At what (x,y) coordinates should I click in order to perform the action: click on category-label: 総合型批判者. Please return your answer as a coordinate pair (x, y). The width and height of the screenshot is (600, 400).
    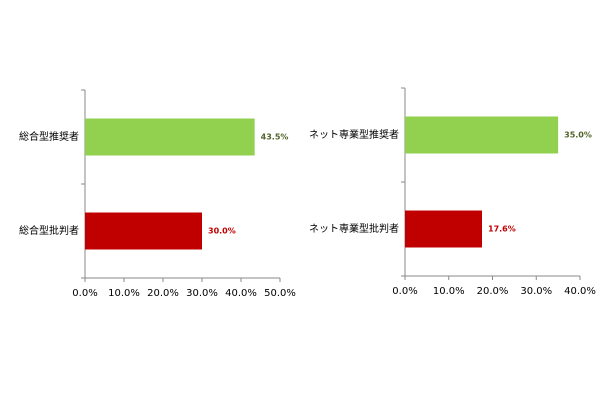
    Looking at the image, I should click on (49, 230).